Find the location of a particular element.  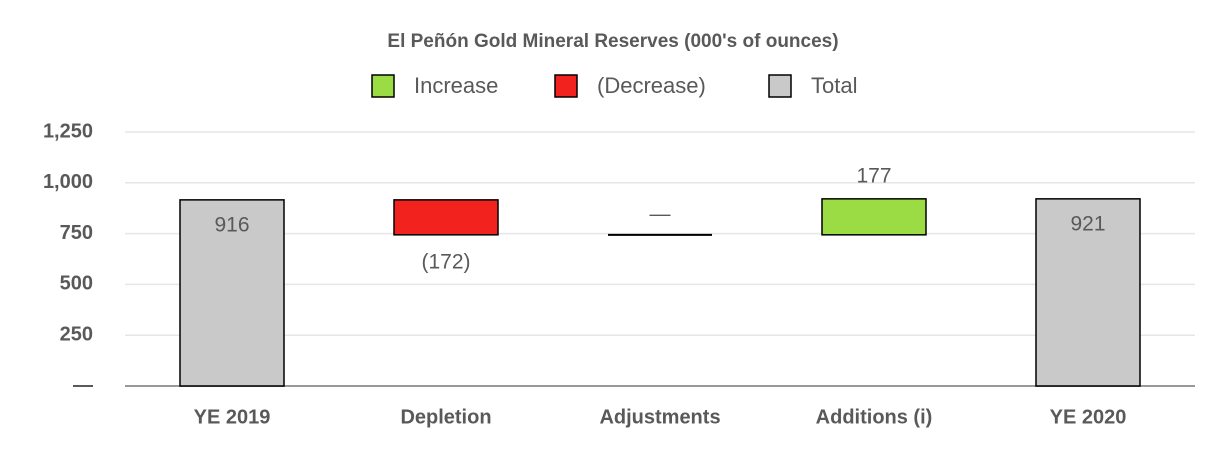

value-label: 921 is located at coordinates (1087, 223).